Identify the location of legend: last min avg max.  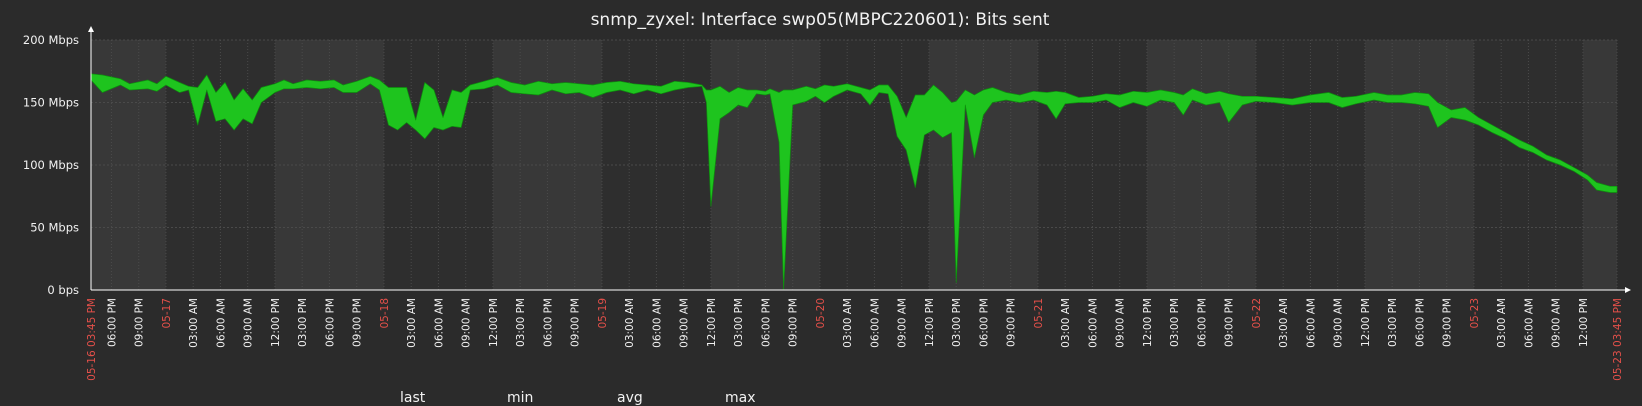
(578, 398).